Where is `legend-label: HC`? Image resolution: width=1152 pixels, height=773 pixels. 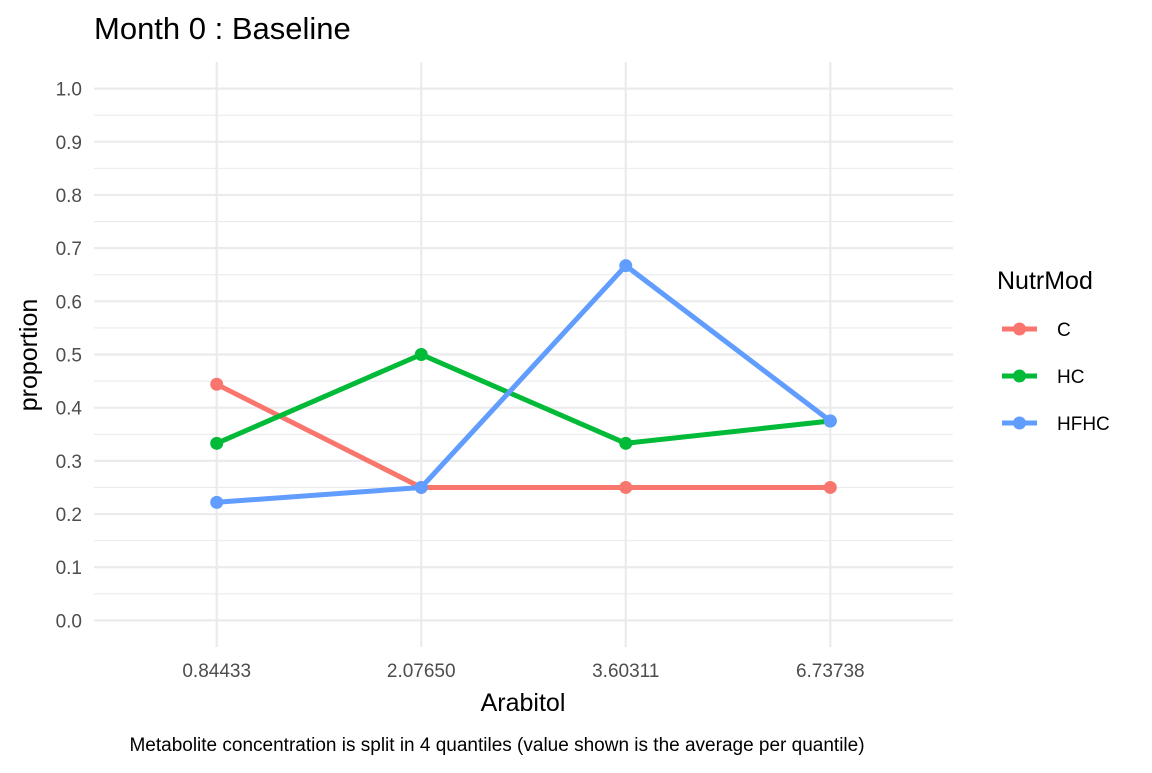
legend-label: HC is located at coordinates (1070, 377).